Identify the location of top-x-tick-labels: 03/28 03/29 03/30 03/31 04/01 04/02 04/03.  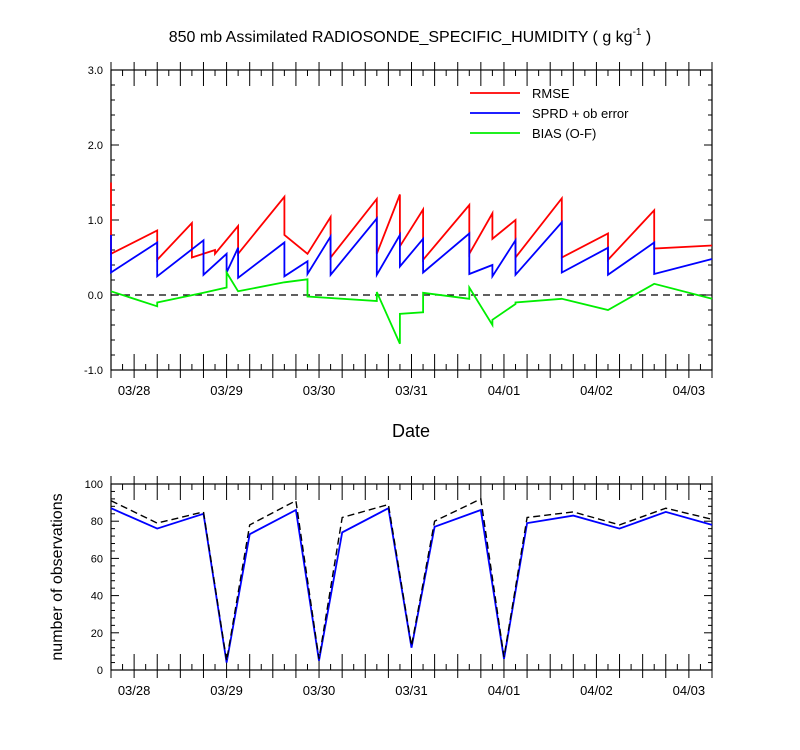
(411, 390).